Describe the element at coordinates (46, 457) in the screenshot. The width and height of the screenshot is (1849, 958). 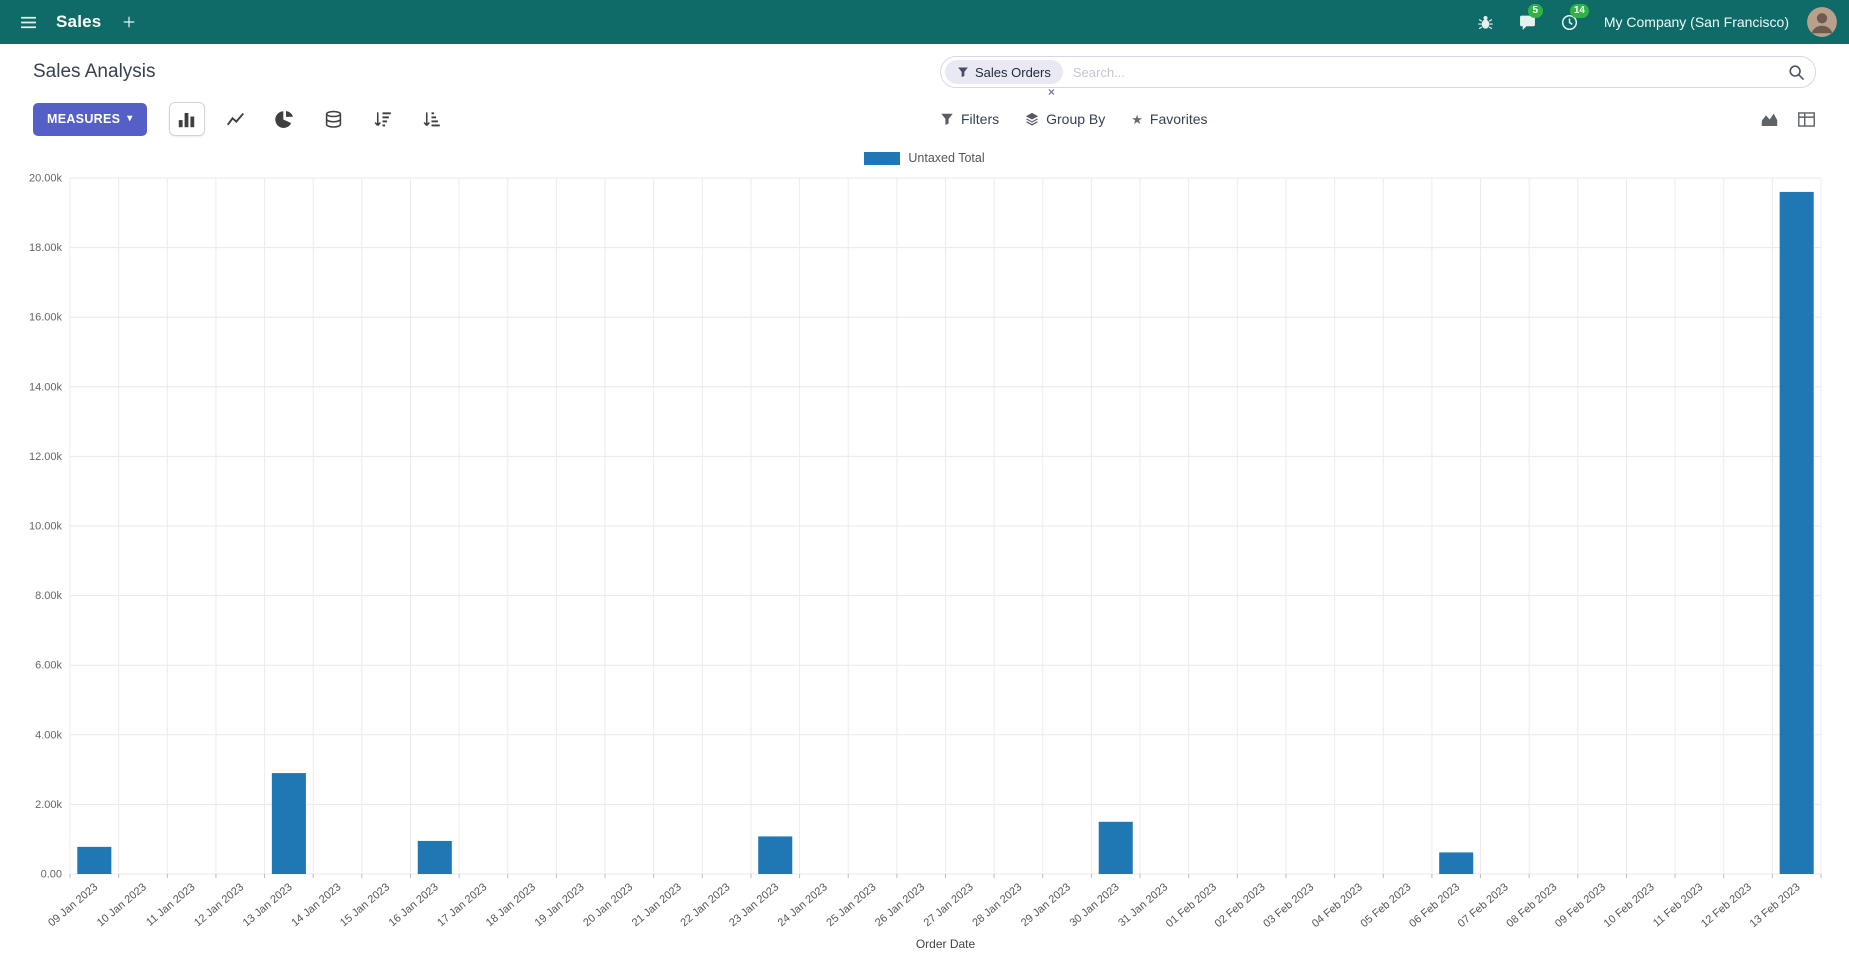
I see `y-tick-label: 12.00k` at that location.